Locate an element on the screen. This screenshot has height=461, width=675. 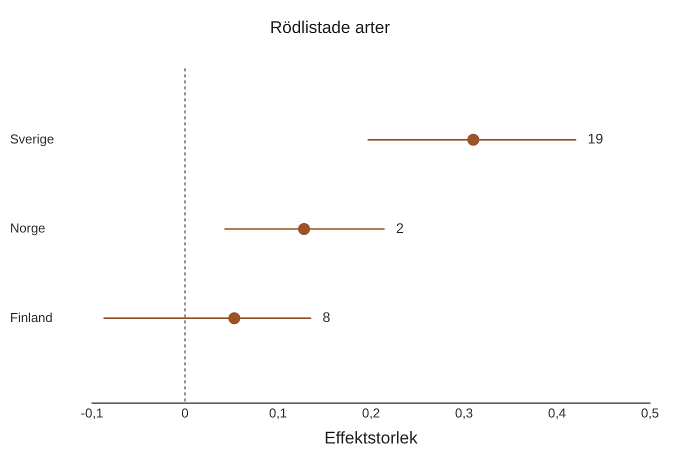
x-tick-label: 0 is located at coordinates (185, 412).